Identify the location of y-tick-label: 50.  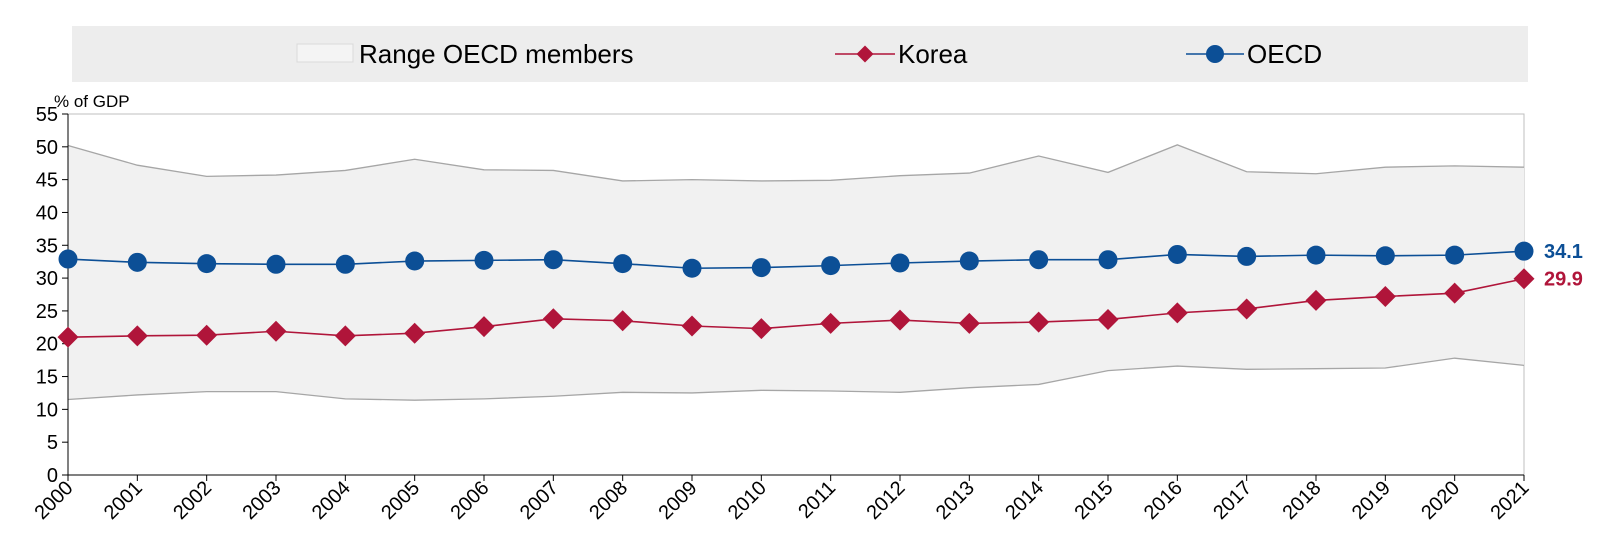
(47, 148).